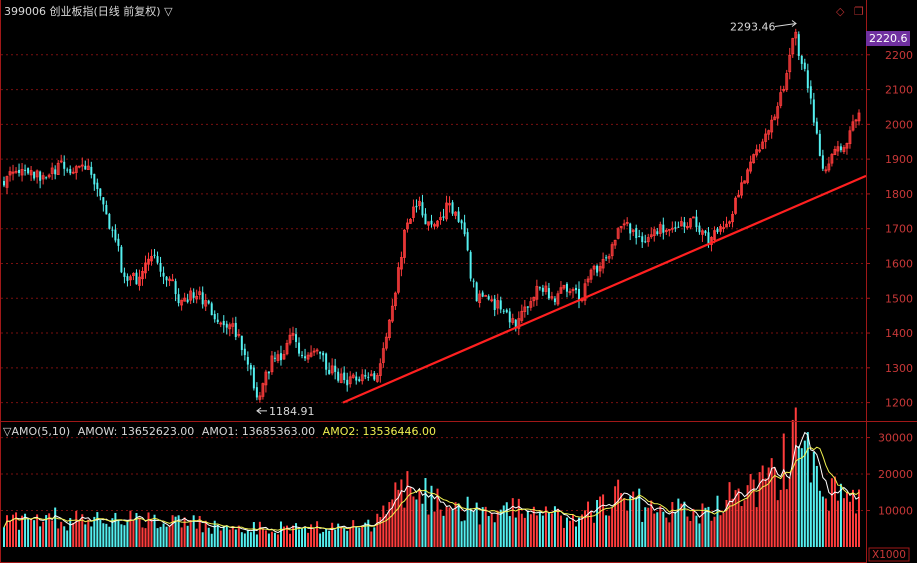  I want to click on title-menu-icon: ▽, so click(168, 11).